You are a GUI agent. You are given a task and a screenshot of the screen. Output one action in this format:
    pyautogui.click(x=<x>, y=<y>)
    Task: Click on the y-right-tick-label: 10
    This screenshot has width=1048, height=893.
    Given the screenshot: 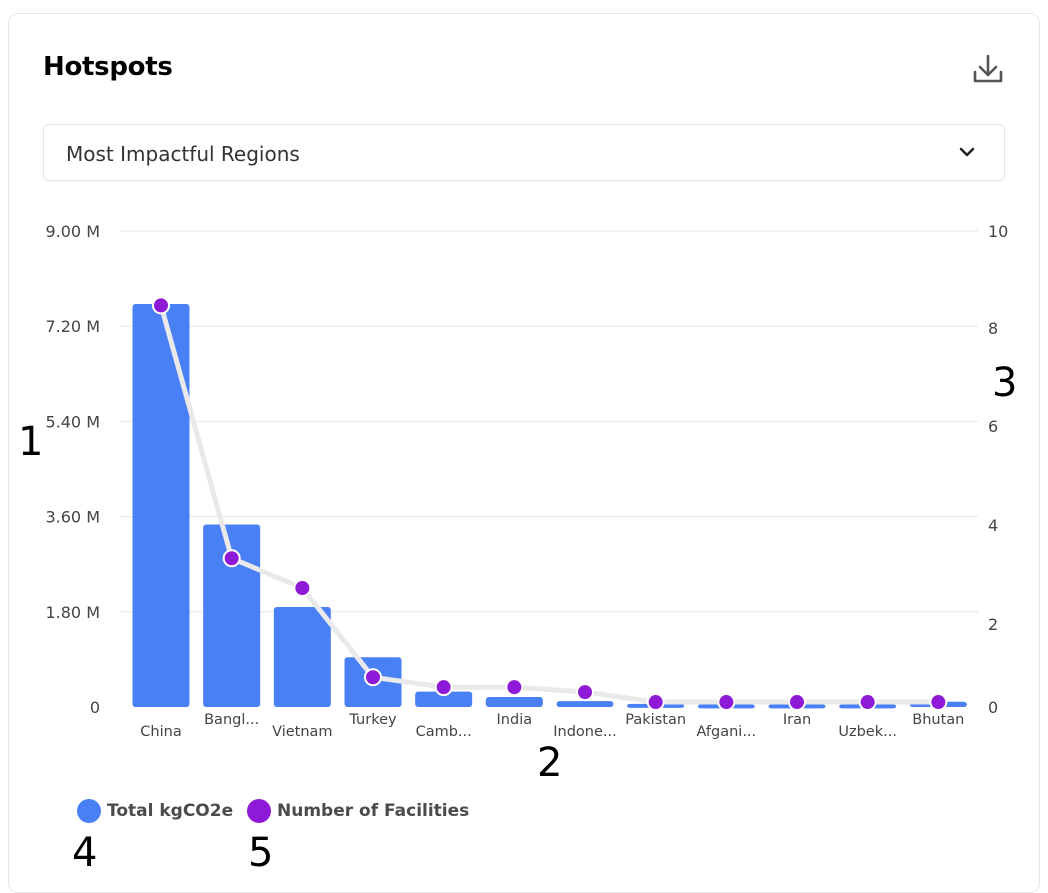 What is the action you would take?
    pyautogui.click(x=998, y=231)
    